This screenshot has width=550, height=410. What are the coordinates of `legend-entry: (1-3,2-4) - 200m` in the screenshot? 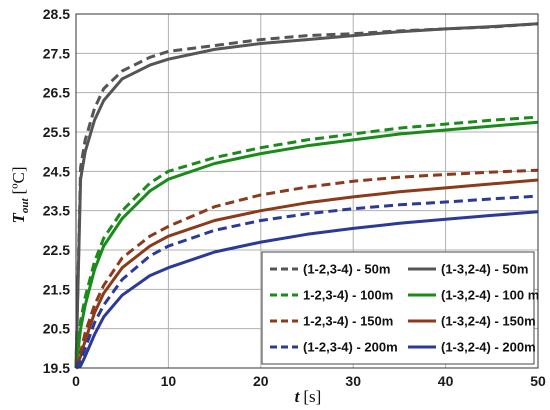 It's located at (488, 347).